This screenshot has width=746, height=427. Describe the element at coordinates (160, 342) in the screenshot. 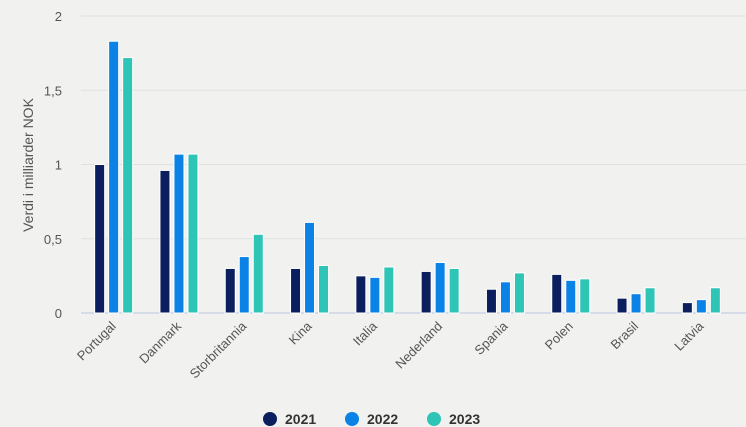

I see `x-tick-label: Danmark` at that location.